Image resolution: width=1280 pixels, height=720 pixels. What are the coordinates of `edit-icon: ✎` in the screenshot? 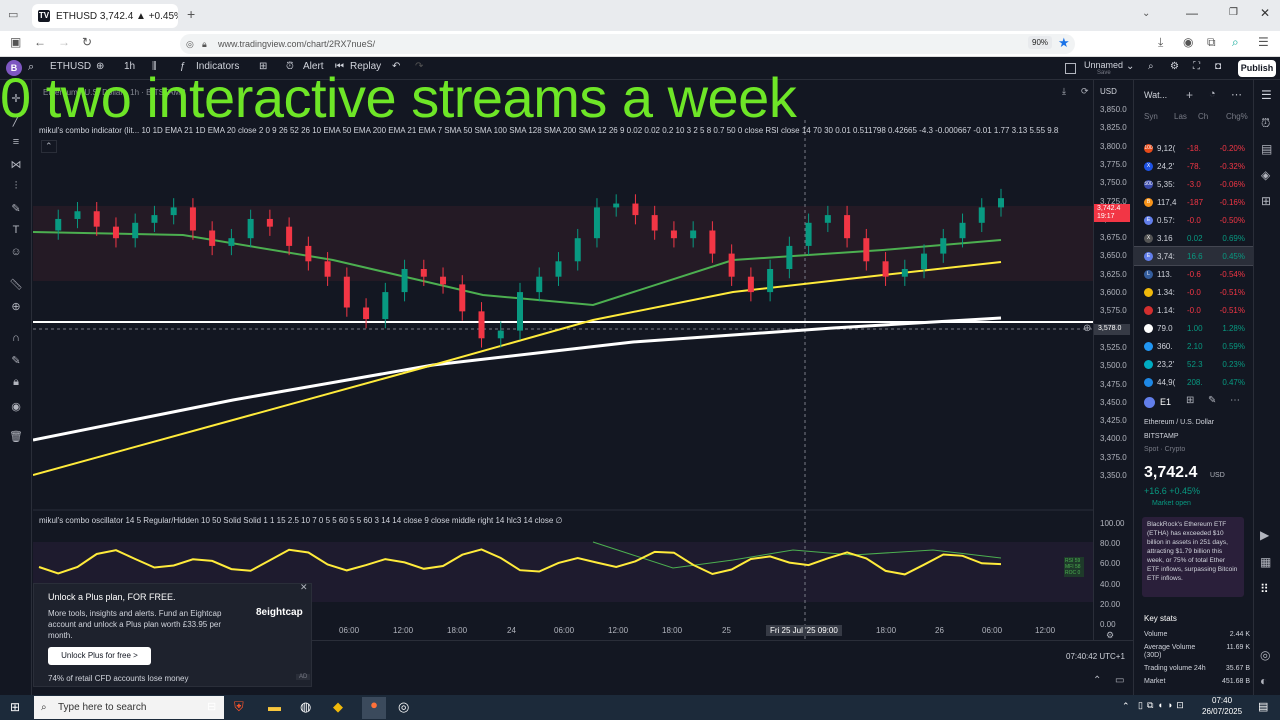 It's located at (1212, 400).